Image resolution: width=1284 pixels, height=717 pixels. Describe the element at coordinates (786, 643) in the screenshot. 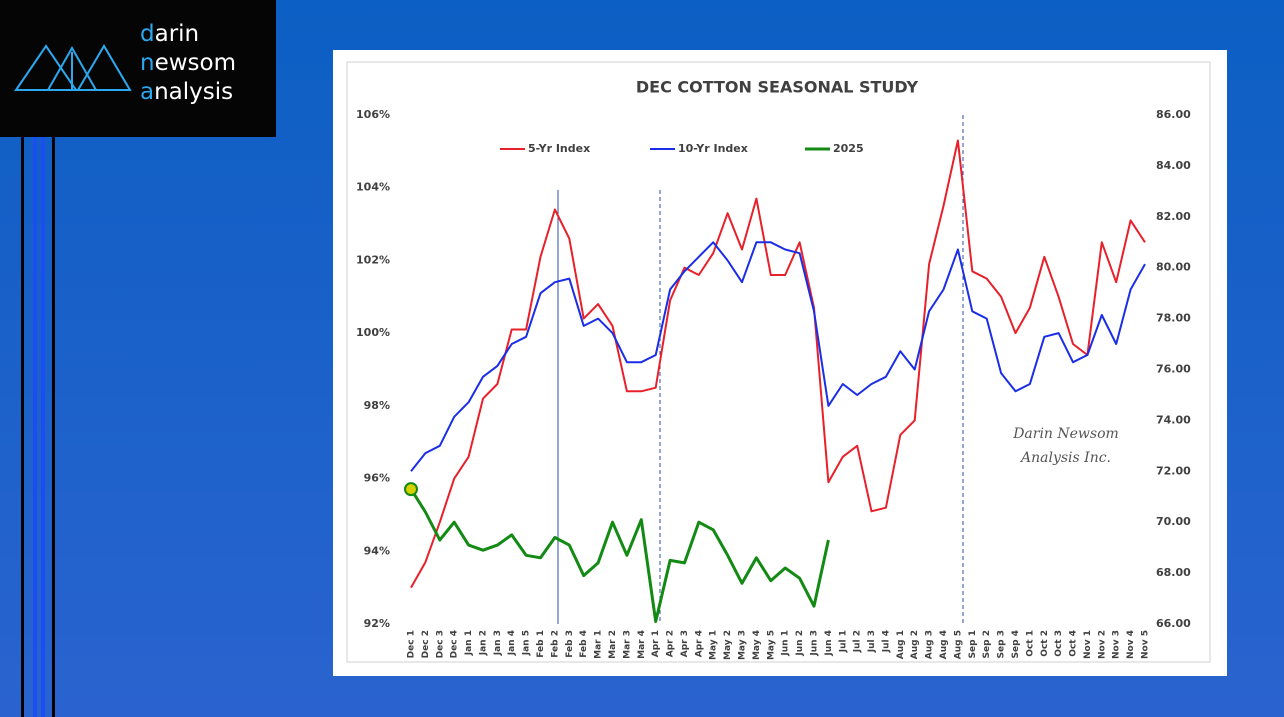

I see `x-tick-label: Jun 1` at that location.